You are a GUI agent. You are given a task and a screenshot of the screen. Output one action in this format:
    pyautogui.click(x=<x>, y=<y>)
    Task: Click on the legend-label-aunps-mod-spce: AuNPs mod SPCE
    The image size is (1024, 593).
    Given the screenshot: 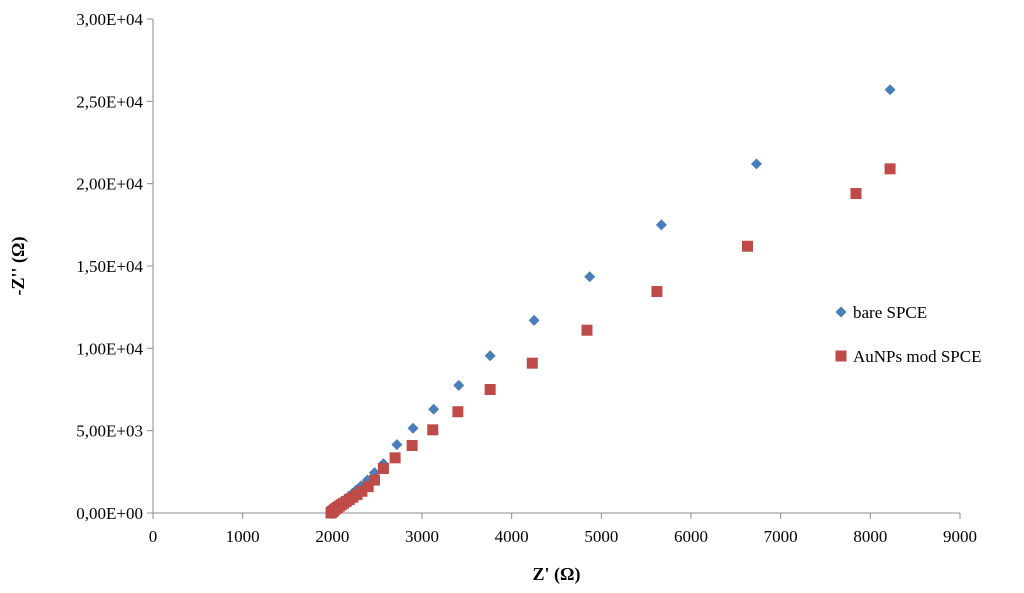 What is the action you would take?
    pyautogui.click(x=917, y=356)
    